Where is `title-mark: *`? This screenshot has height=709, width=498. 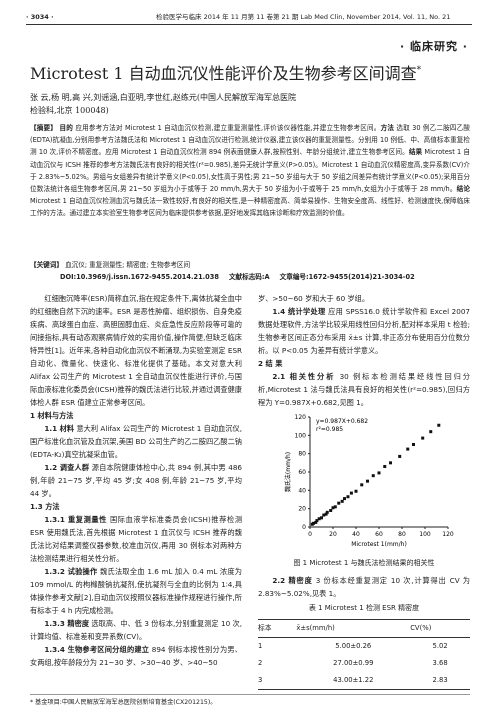 title-mark: * is located at coordinates (419, 70).